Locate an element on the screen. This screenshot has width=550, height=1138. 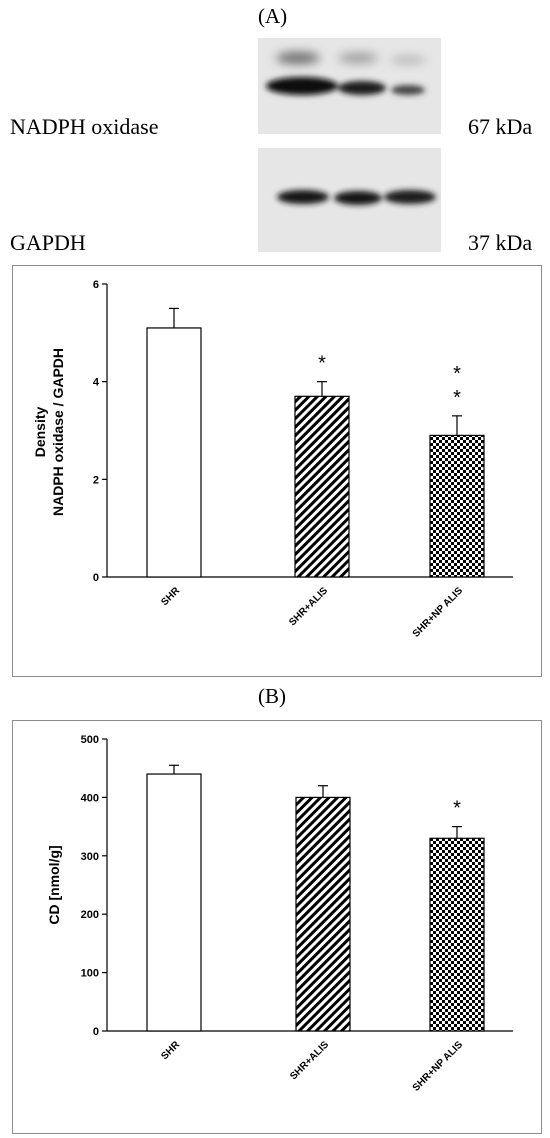
y-tick-label: 400 is located at coordinates (90, 798).